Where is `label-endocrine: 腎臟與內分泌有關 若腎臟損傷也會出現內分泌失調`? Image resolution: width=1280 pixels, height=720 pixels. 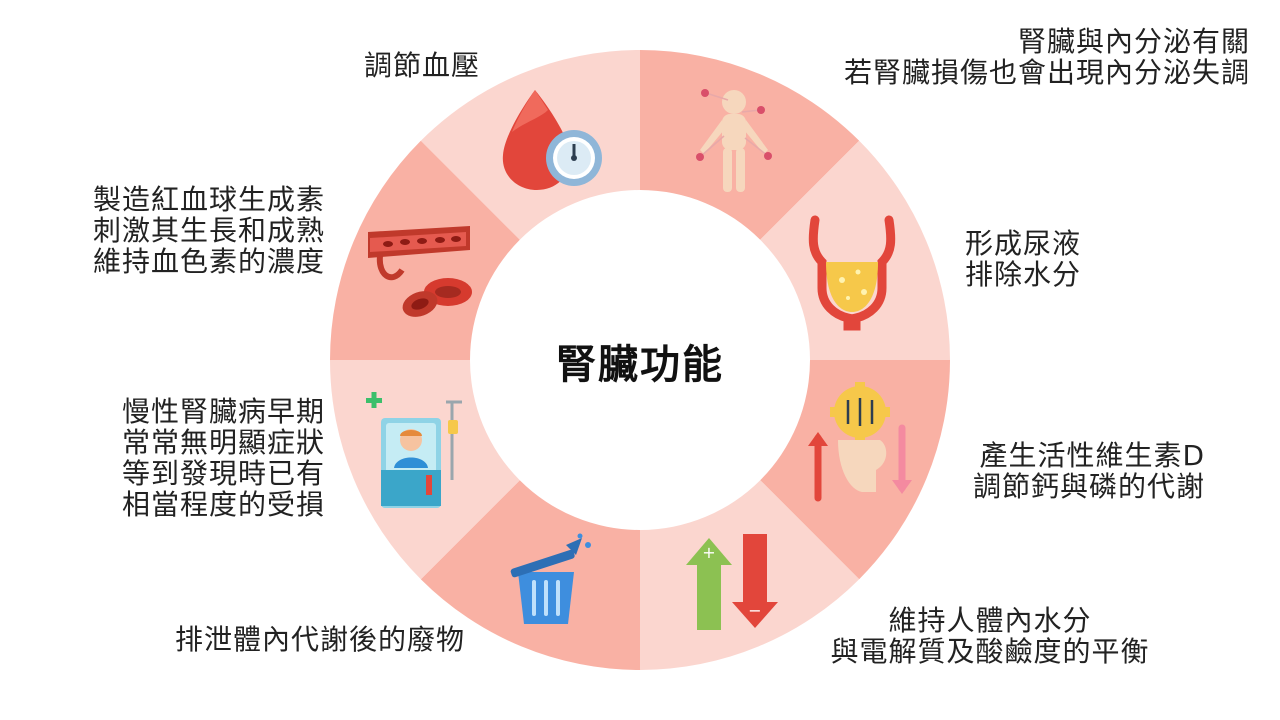 label-endocrine: 腎臟與內分泌有關 若腎臟損傷也會出現內分泌失調 is located at coordinates (1020, 57).